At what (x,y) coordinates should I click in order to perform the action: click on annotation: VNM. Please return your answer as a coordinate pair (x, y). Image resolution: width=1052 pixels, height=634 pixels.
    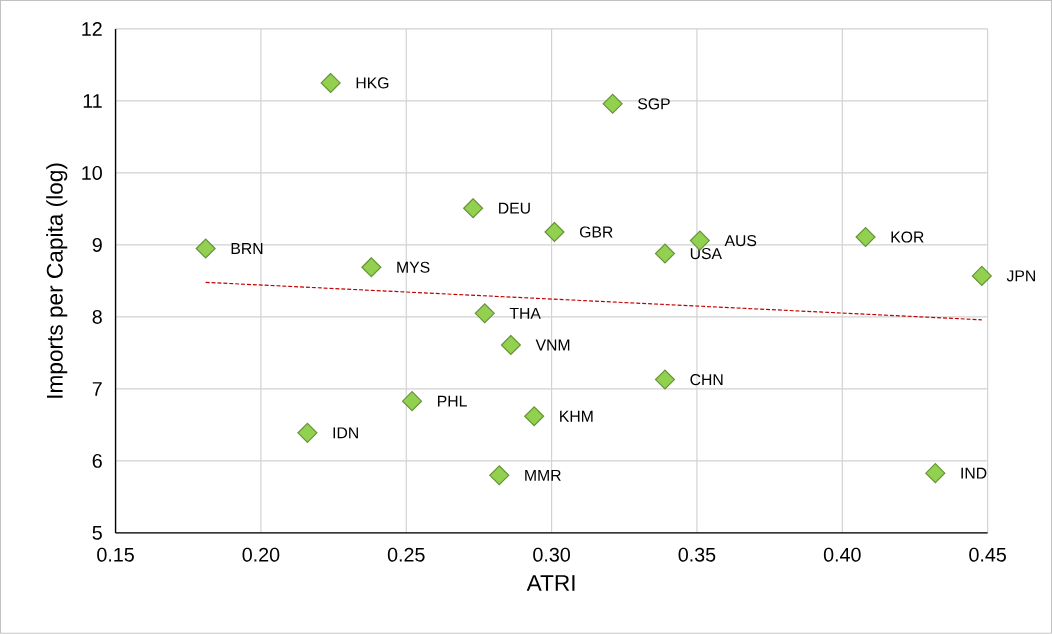
    Looking at the image, I should click on (552, 345).